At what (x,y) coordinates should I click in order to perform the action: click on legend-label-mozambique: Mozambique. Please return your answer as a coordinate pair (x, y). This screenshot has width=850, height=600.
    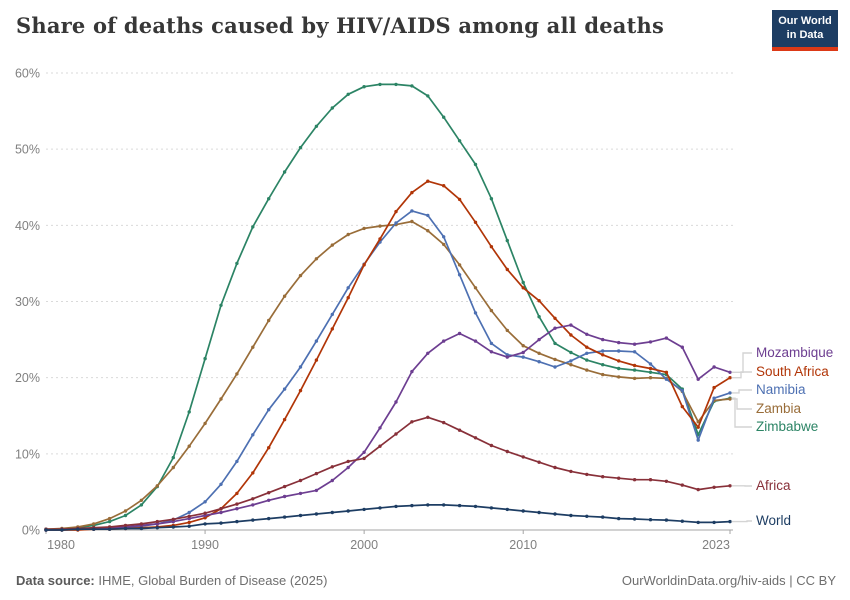
    Looking at the image, I should click on (795, 352).